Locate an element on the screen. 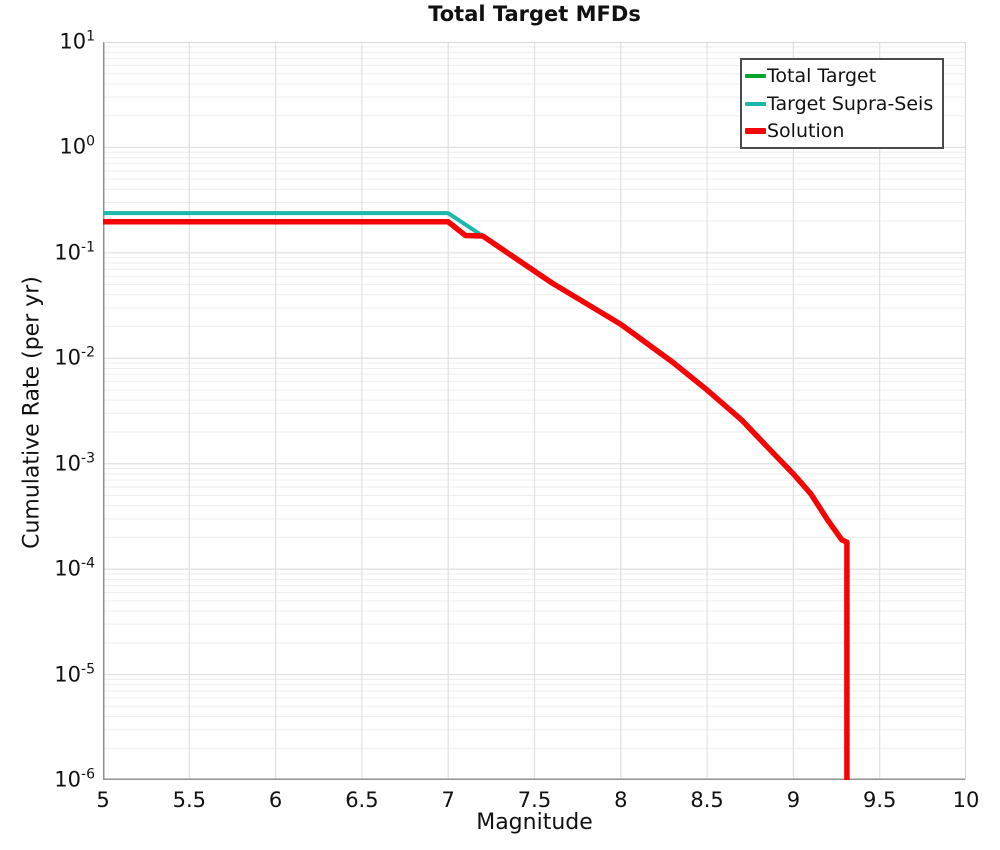 The image size is (1000, 850). y-tick-label: 10⁻⁵ is located at coordinates (74, 673).